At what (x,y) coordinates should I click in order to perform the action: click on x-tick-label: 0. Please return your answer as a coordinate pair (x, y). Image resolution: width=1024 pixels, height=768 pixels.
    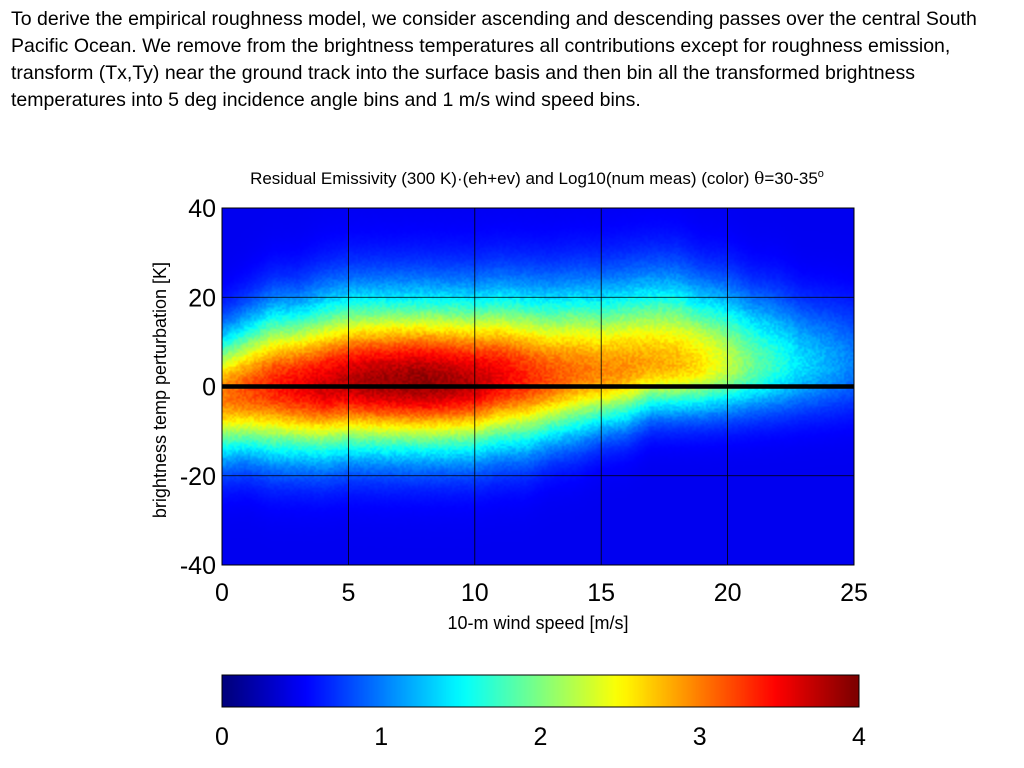
    Looking at the image, I should click on (222, 593).